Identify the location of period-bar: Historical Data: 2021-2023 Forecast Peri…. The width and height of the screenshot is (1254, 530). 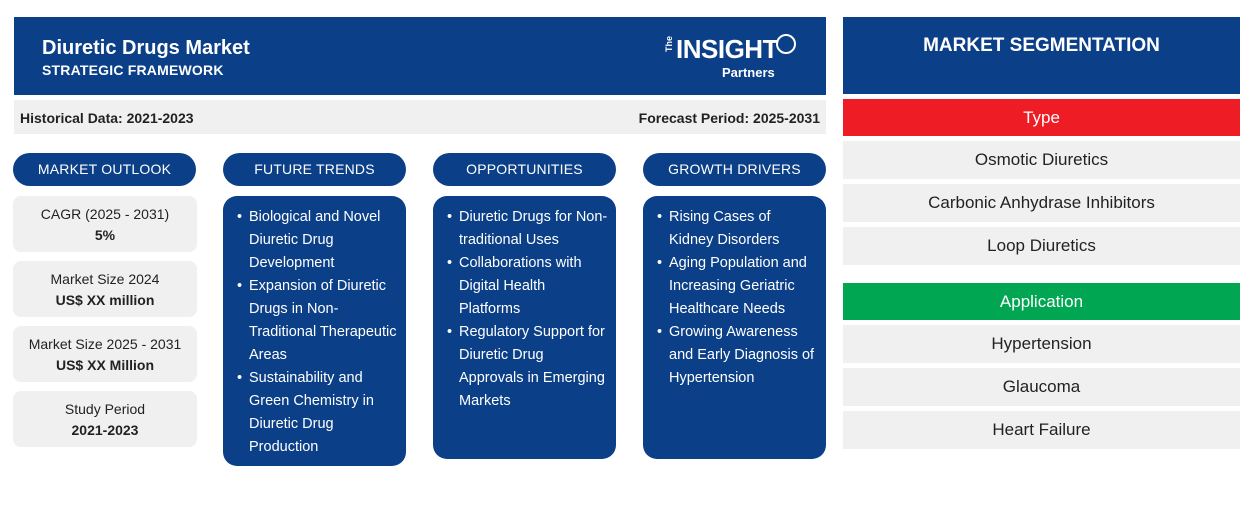
(420, 117).